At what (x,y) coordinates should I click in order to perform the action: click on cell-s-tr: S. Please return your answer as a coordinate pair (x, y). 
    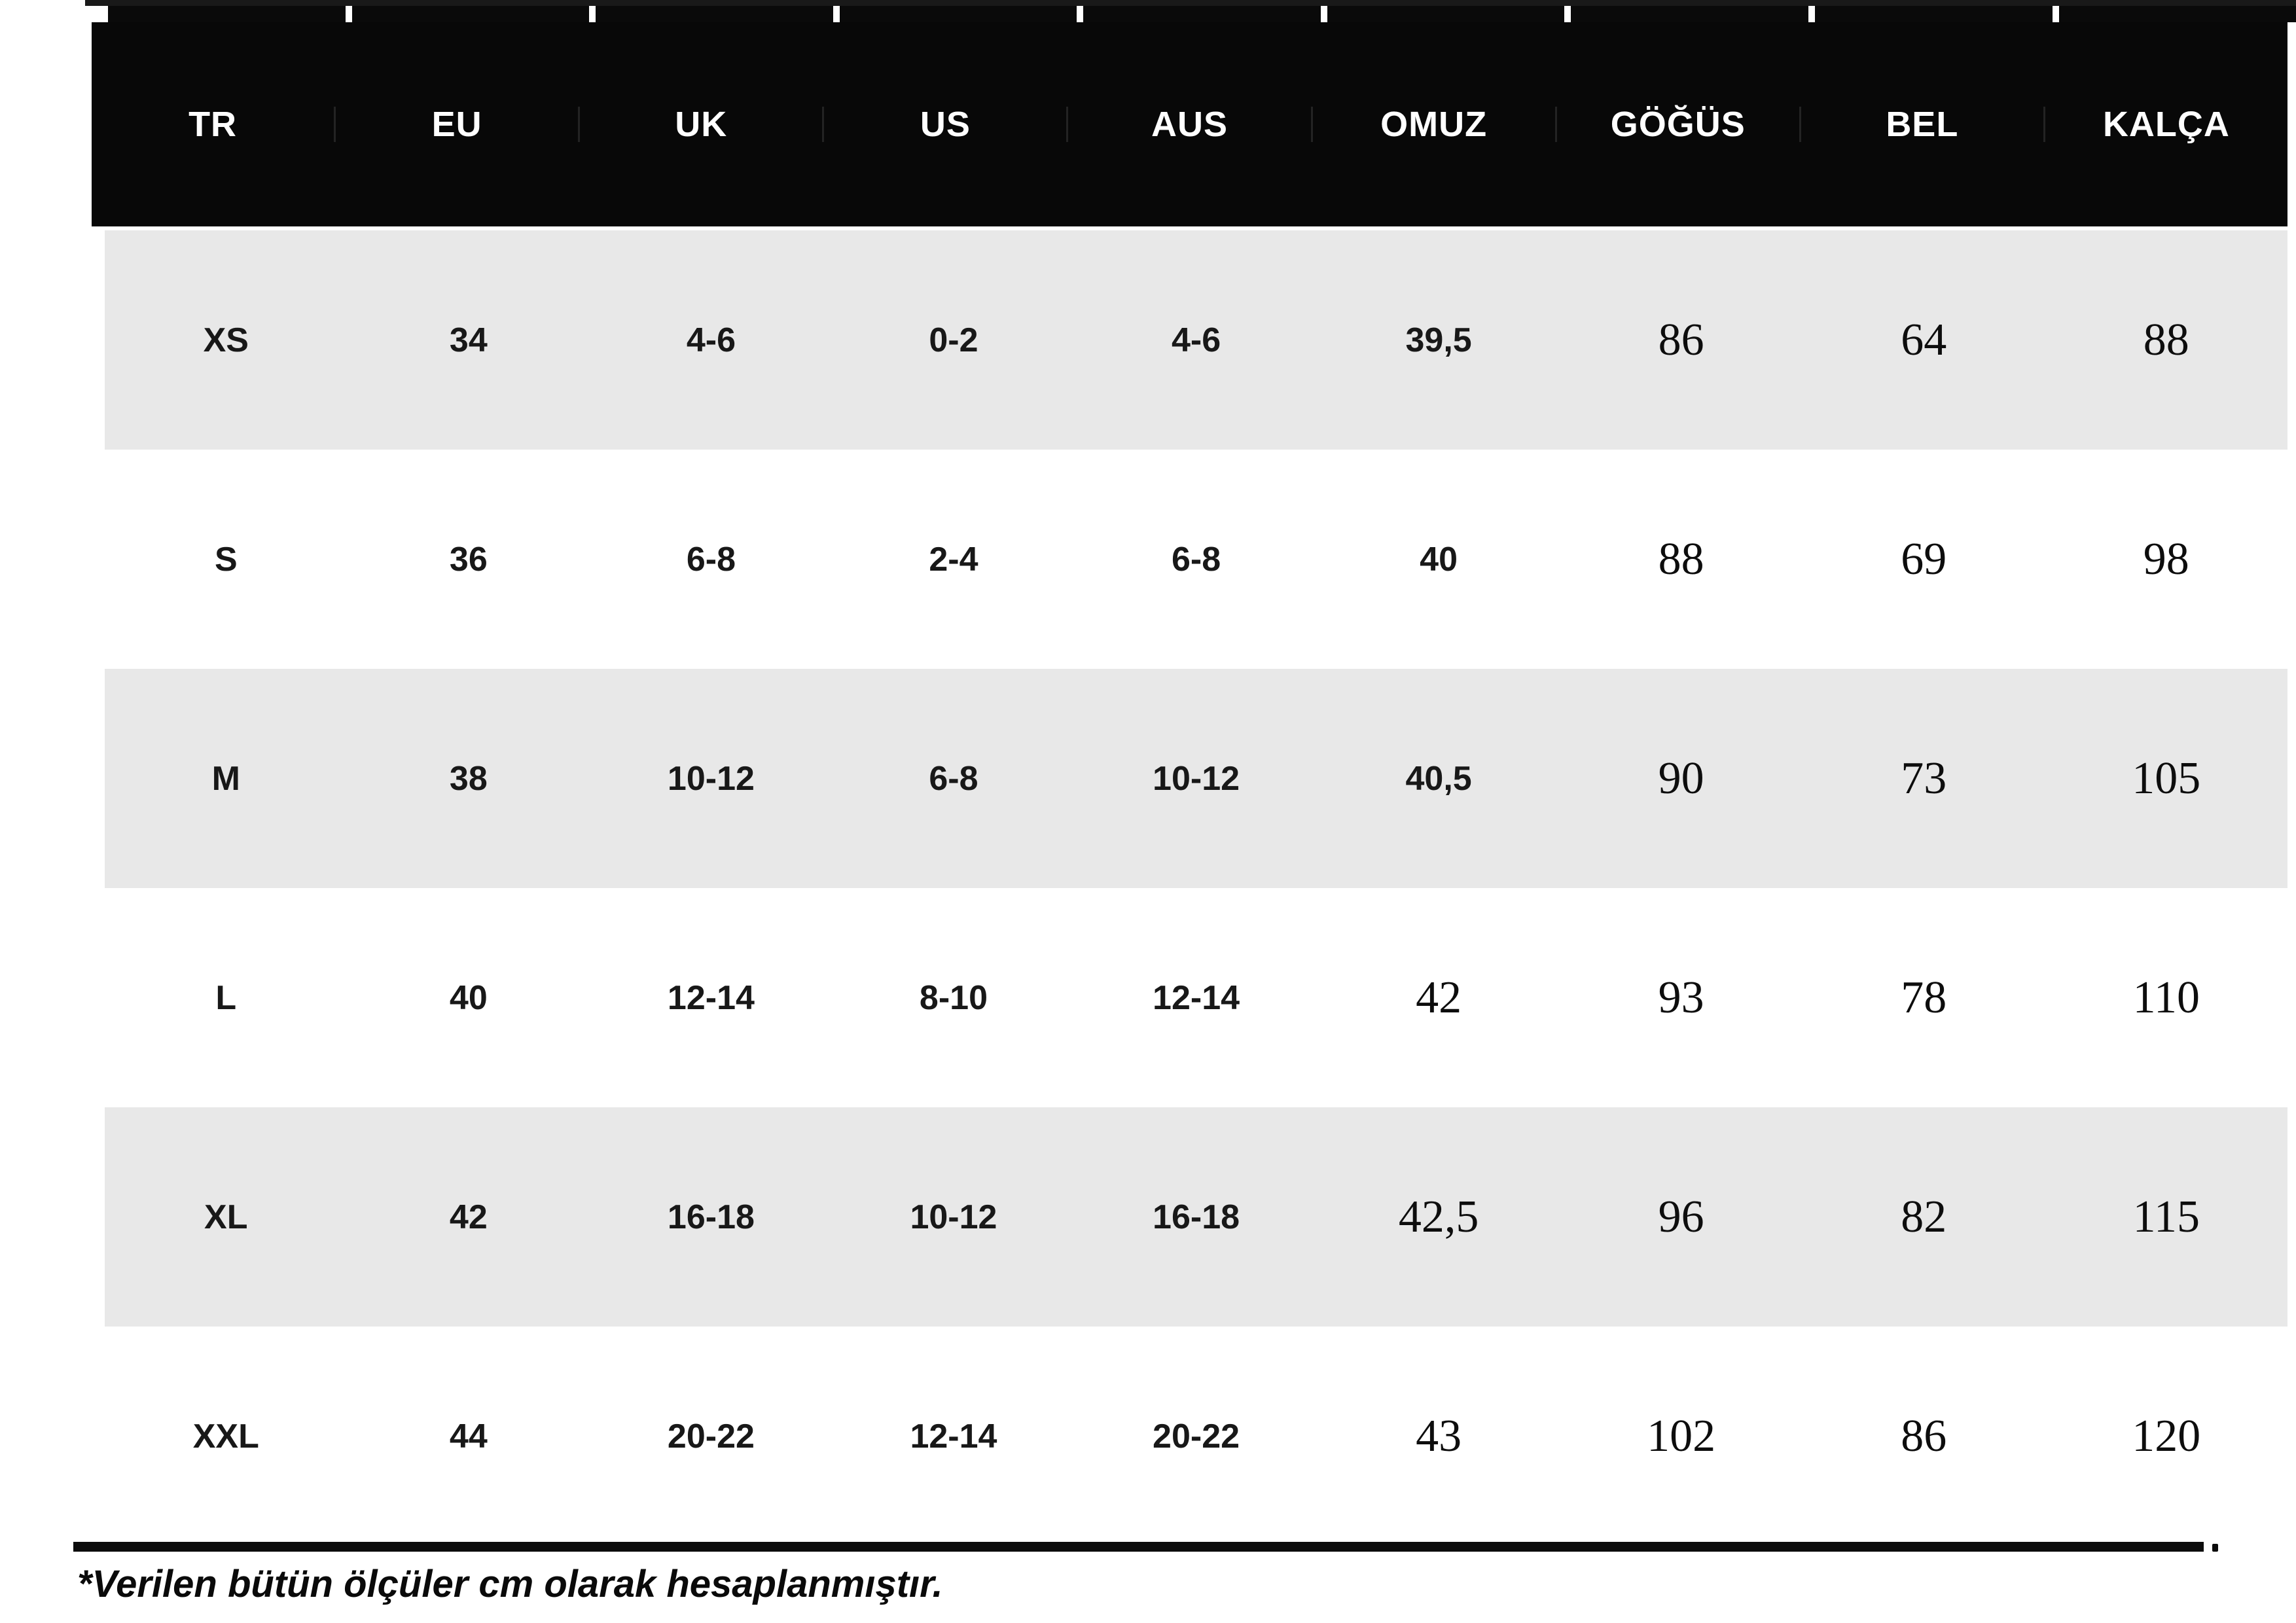
    Looking at the image, I should click on (226, 559).